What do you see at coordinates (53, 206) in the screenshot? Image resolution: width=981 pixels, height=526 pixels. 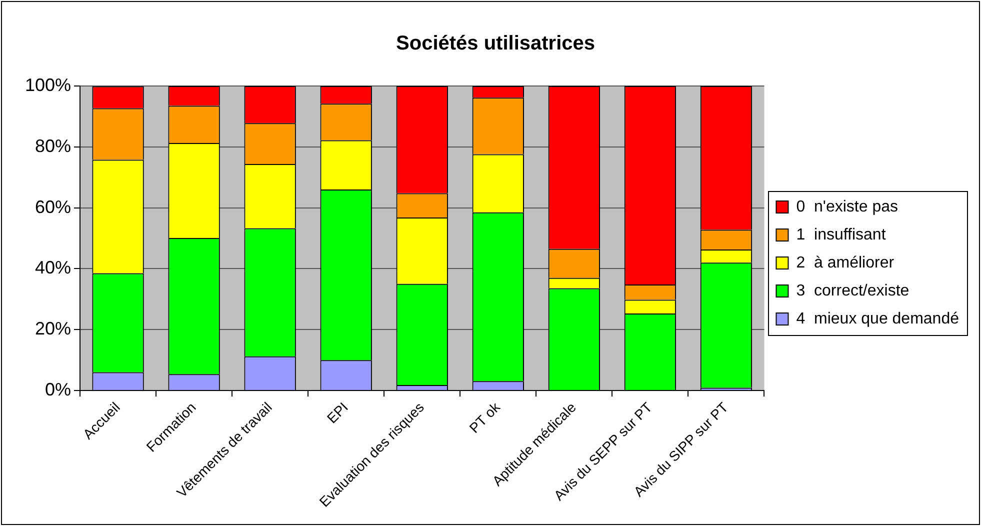 I see `y-tick-label: 60%` at bounding box center [53, 206].